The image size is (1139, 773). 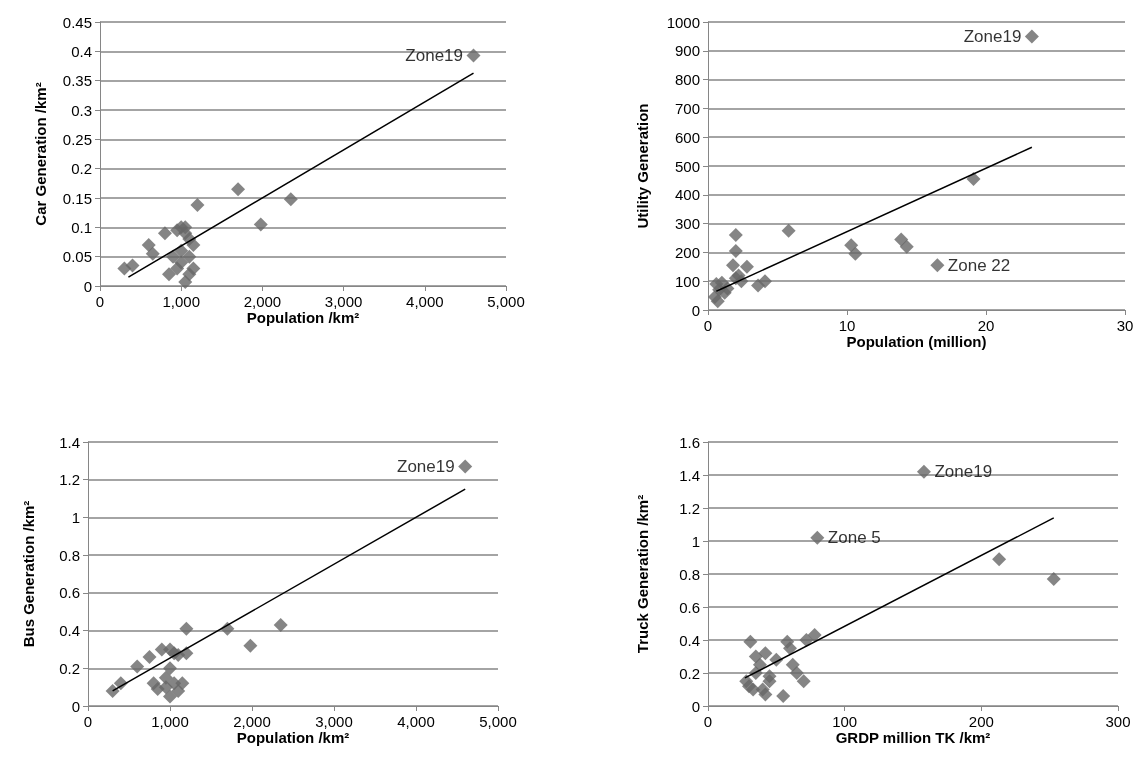 What do you see at coordinates (81, 227) in the screenshot?
I see `y-tick-label: 0.1` at bounding box center [81, 227].